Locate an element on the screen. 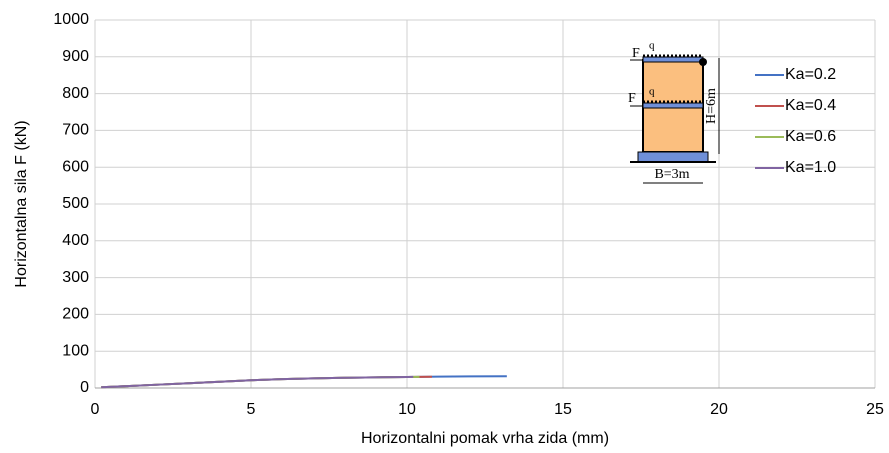 This screenshot has width=889, height=453. y-tick-label: 400 is located at coordinates (75, 240).